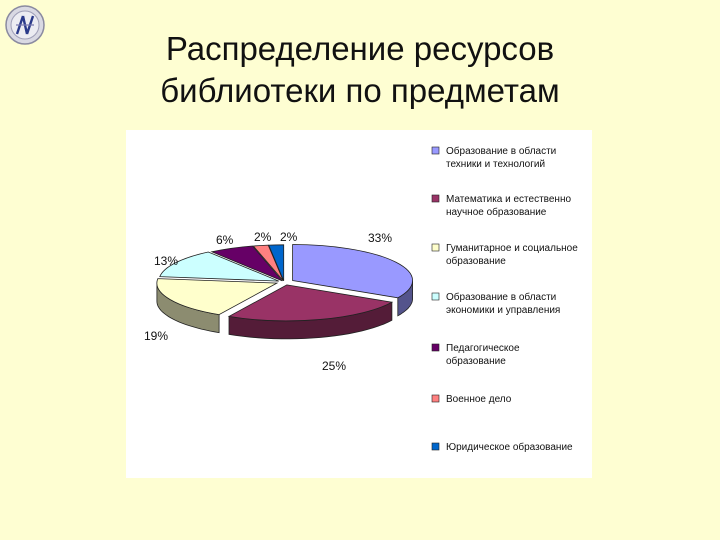 This screenshot has height=540, width=720. What do you see at coordinates (496, 212) in the screenshot?
I see `legend-label: научное образование` at bounding box center [496, 212].